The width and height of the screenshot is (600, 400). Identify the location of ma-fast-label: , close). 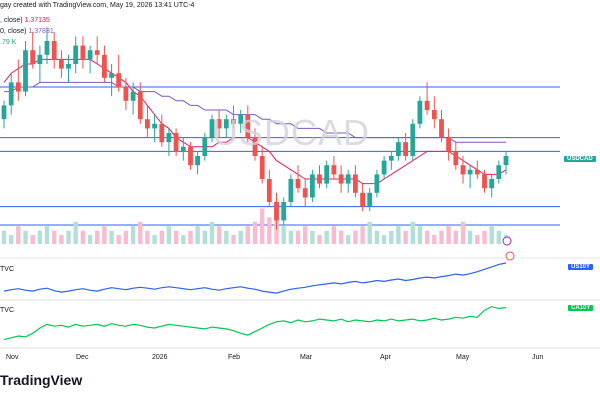
(11, 20).